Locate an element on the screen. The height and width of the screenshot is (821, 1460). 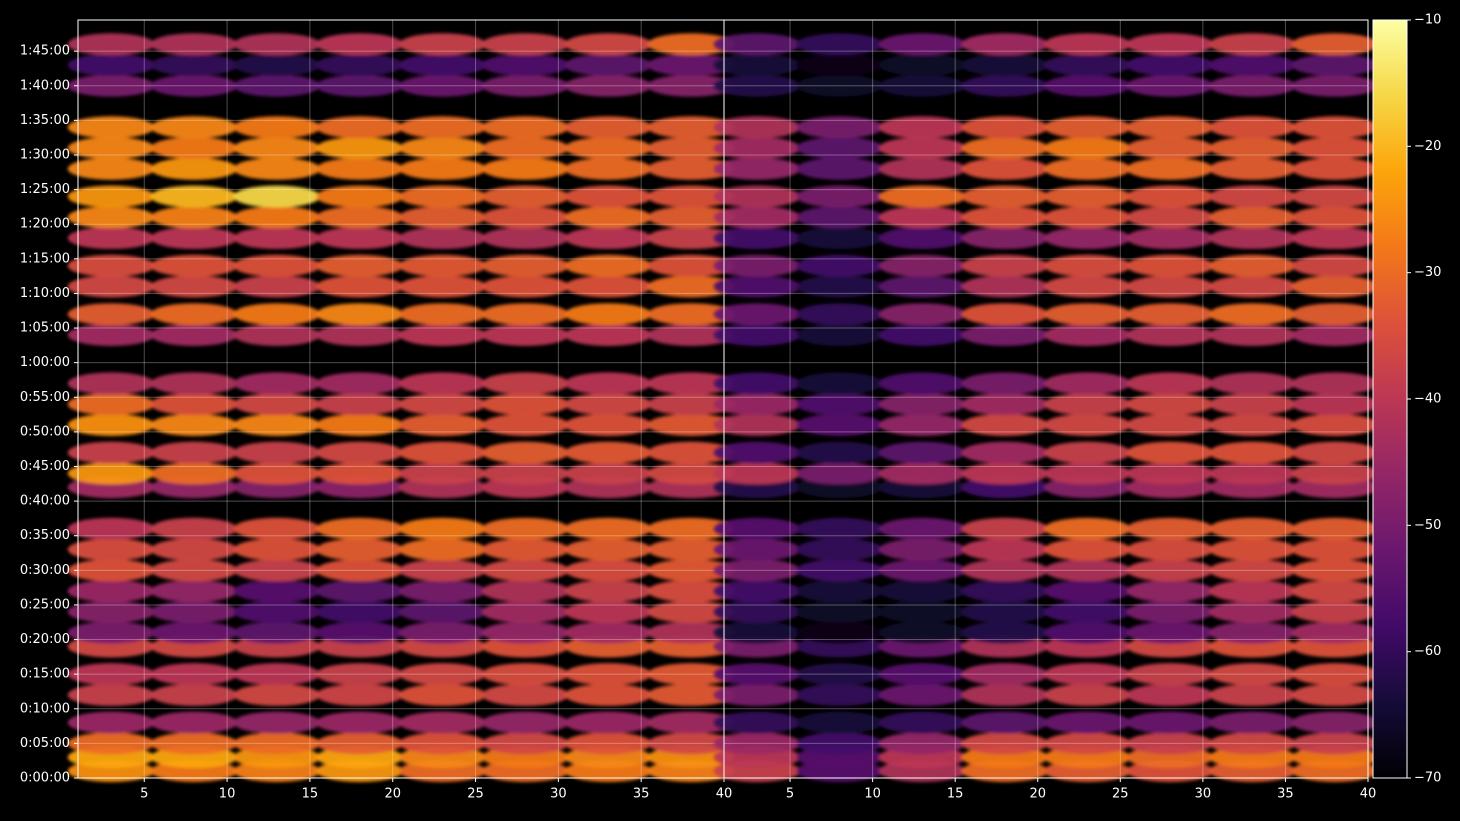
y-tick-label: 0:30:00 is located at coordinates (45, 570).